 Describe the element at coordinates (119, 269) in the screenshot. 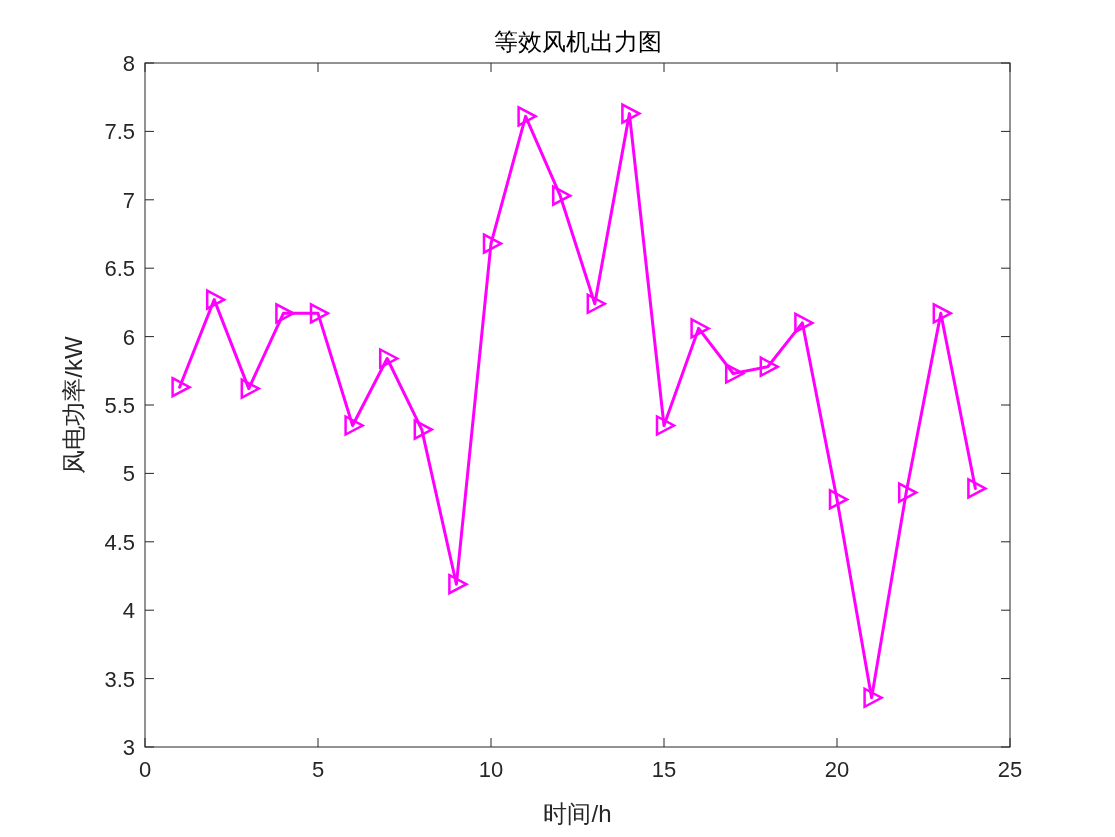

I see `y-tick-label: 6.5` at that location.